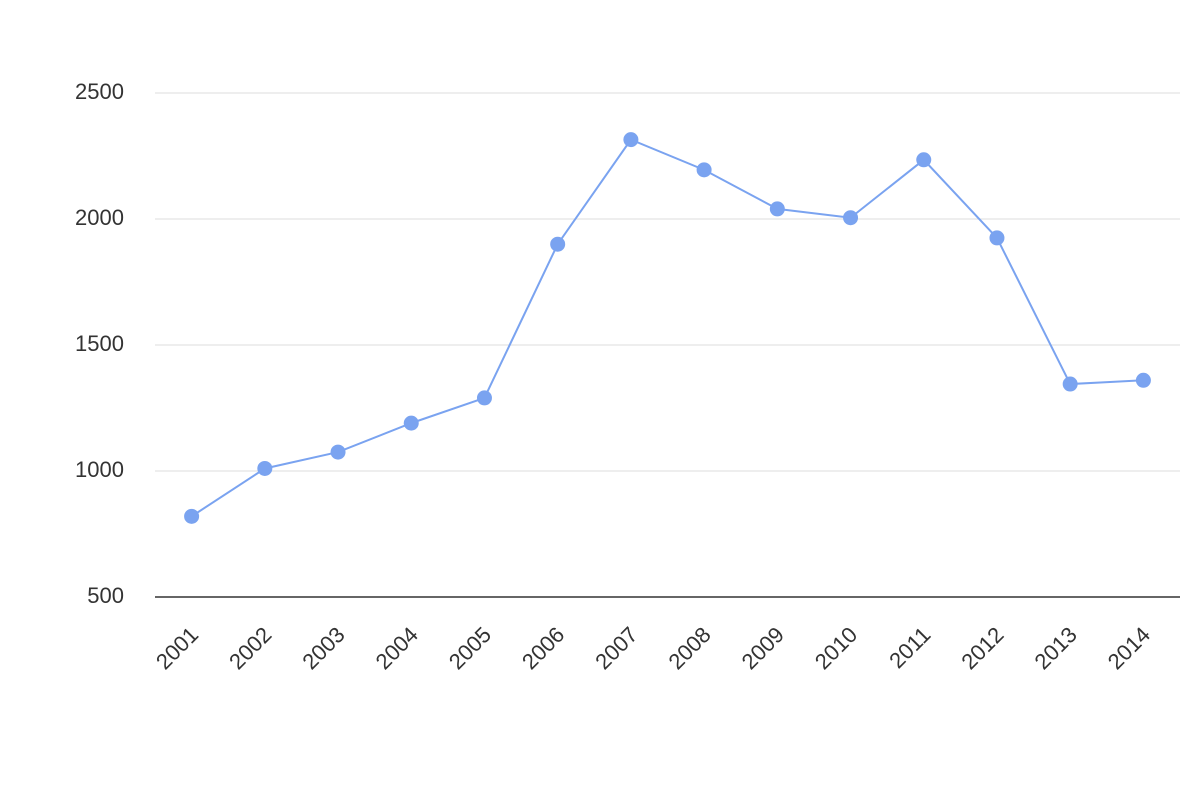 Image resolution: width=1200 pixels, height=800 pixels. I want to click on x-tick-label: 2005, so click(470, 648).